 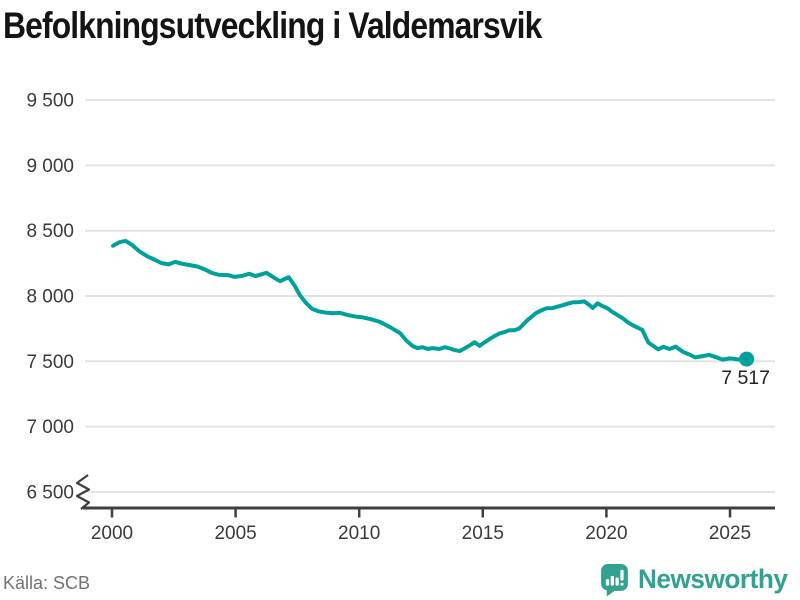 What do you see at coordinates (712, 579) in the screenshot?
I see `newsworthy-logo-text: Newsworthy` at bounding box center [712, 579].